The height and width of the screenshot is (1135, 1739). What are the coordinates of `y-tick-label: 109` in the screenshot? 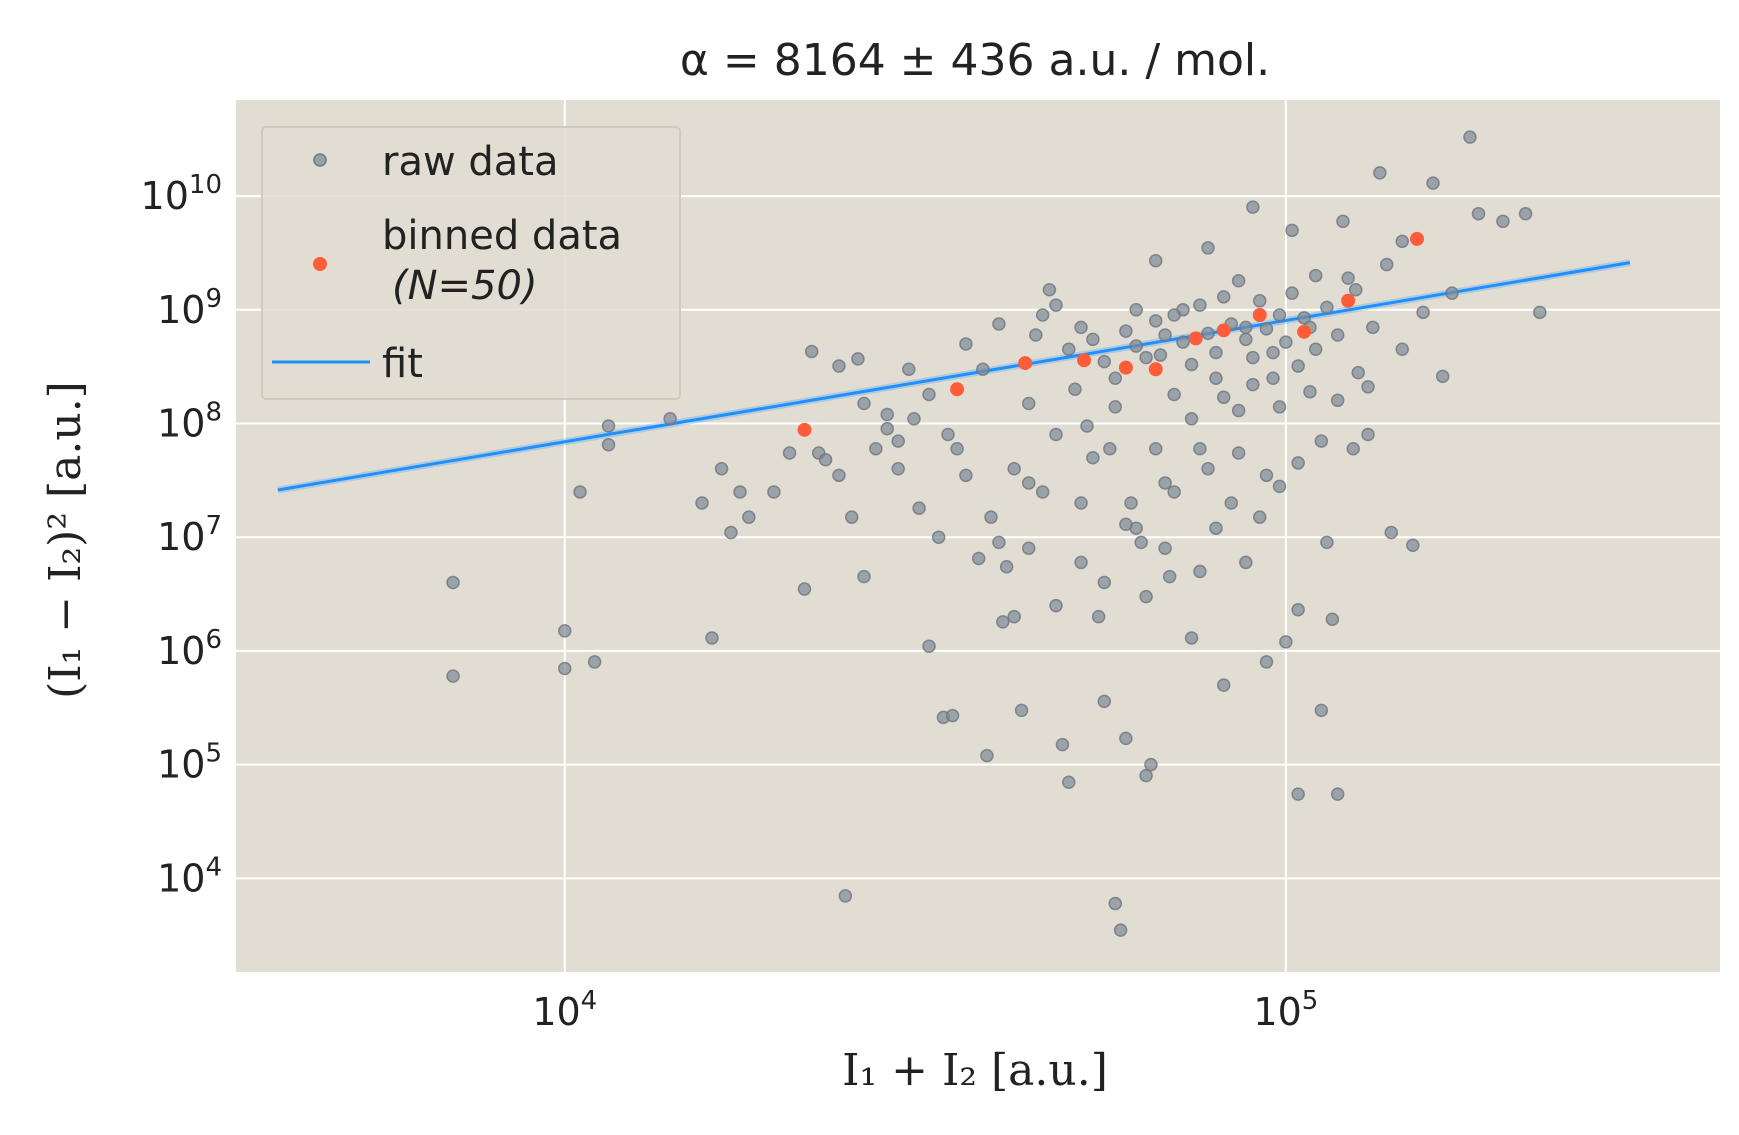 It's located at (189, 308).